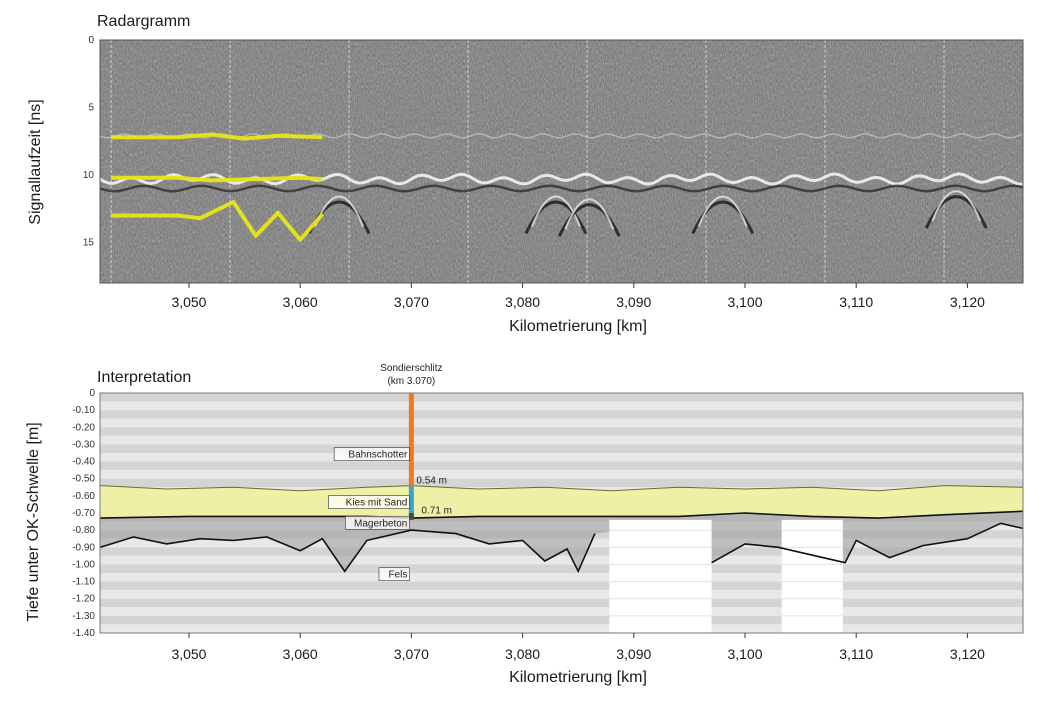 The width and height of the screenshot is (1064, 701). What do you see at coordinates (300, 654) in the screenshot?
I see `interpretation-xtick-label: 3,060` at bounding box center [300, 654].